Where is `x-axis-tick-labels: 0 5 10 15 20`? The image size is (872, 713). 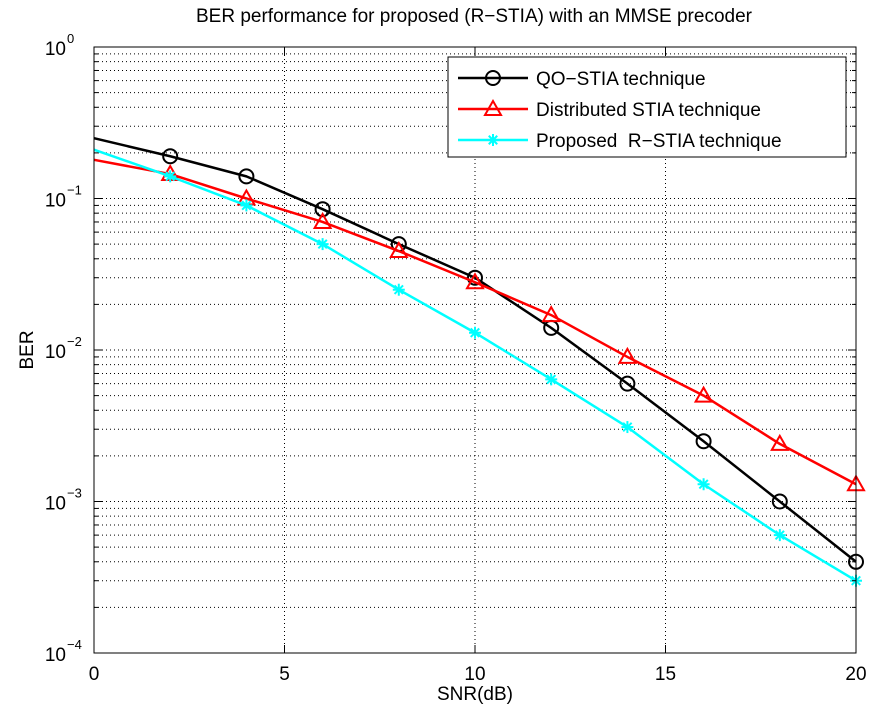
x-axis-tick-labels: 0 5 10 15 20 is located at coordinates (478, 674).